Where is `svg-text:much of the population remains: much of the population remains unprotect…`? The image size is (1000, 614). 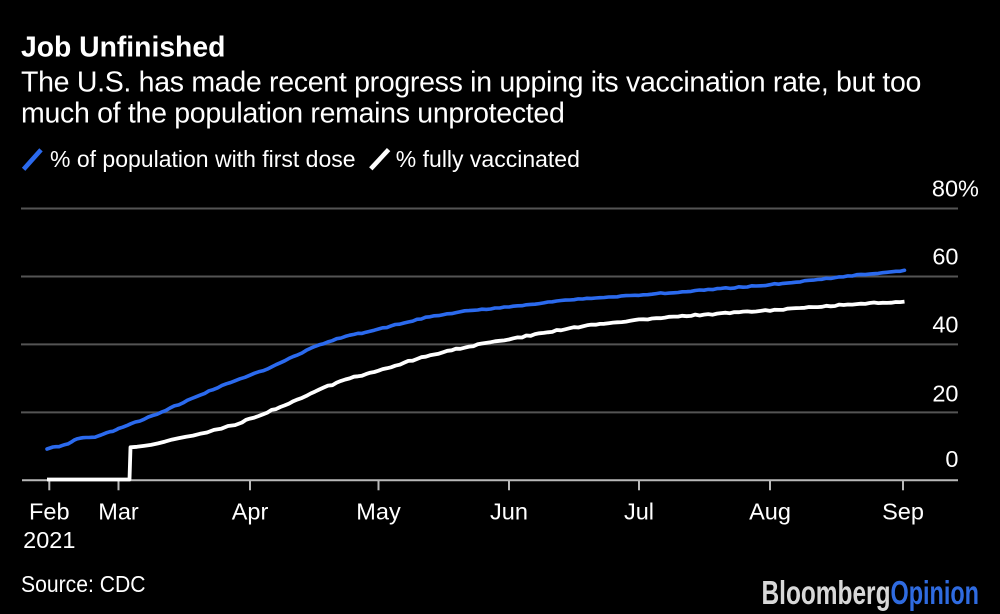
svg-text:much of the population remains: much of the population remains unprotect… is located at coordinates (293, 114).